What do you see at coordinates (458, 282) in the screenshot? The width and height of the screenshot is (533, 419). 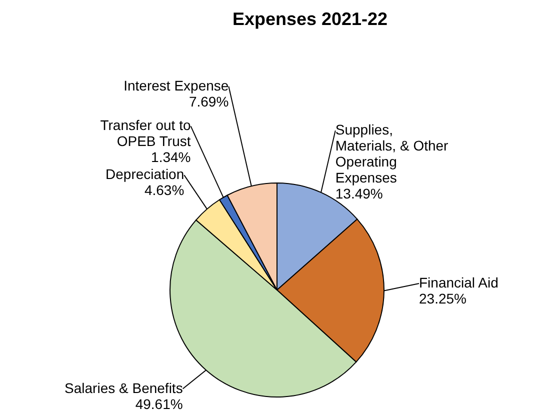 I see `slice-label: Financial Aid` at bounding box center [458, 282].